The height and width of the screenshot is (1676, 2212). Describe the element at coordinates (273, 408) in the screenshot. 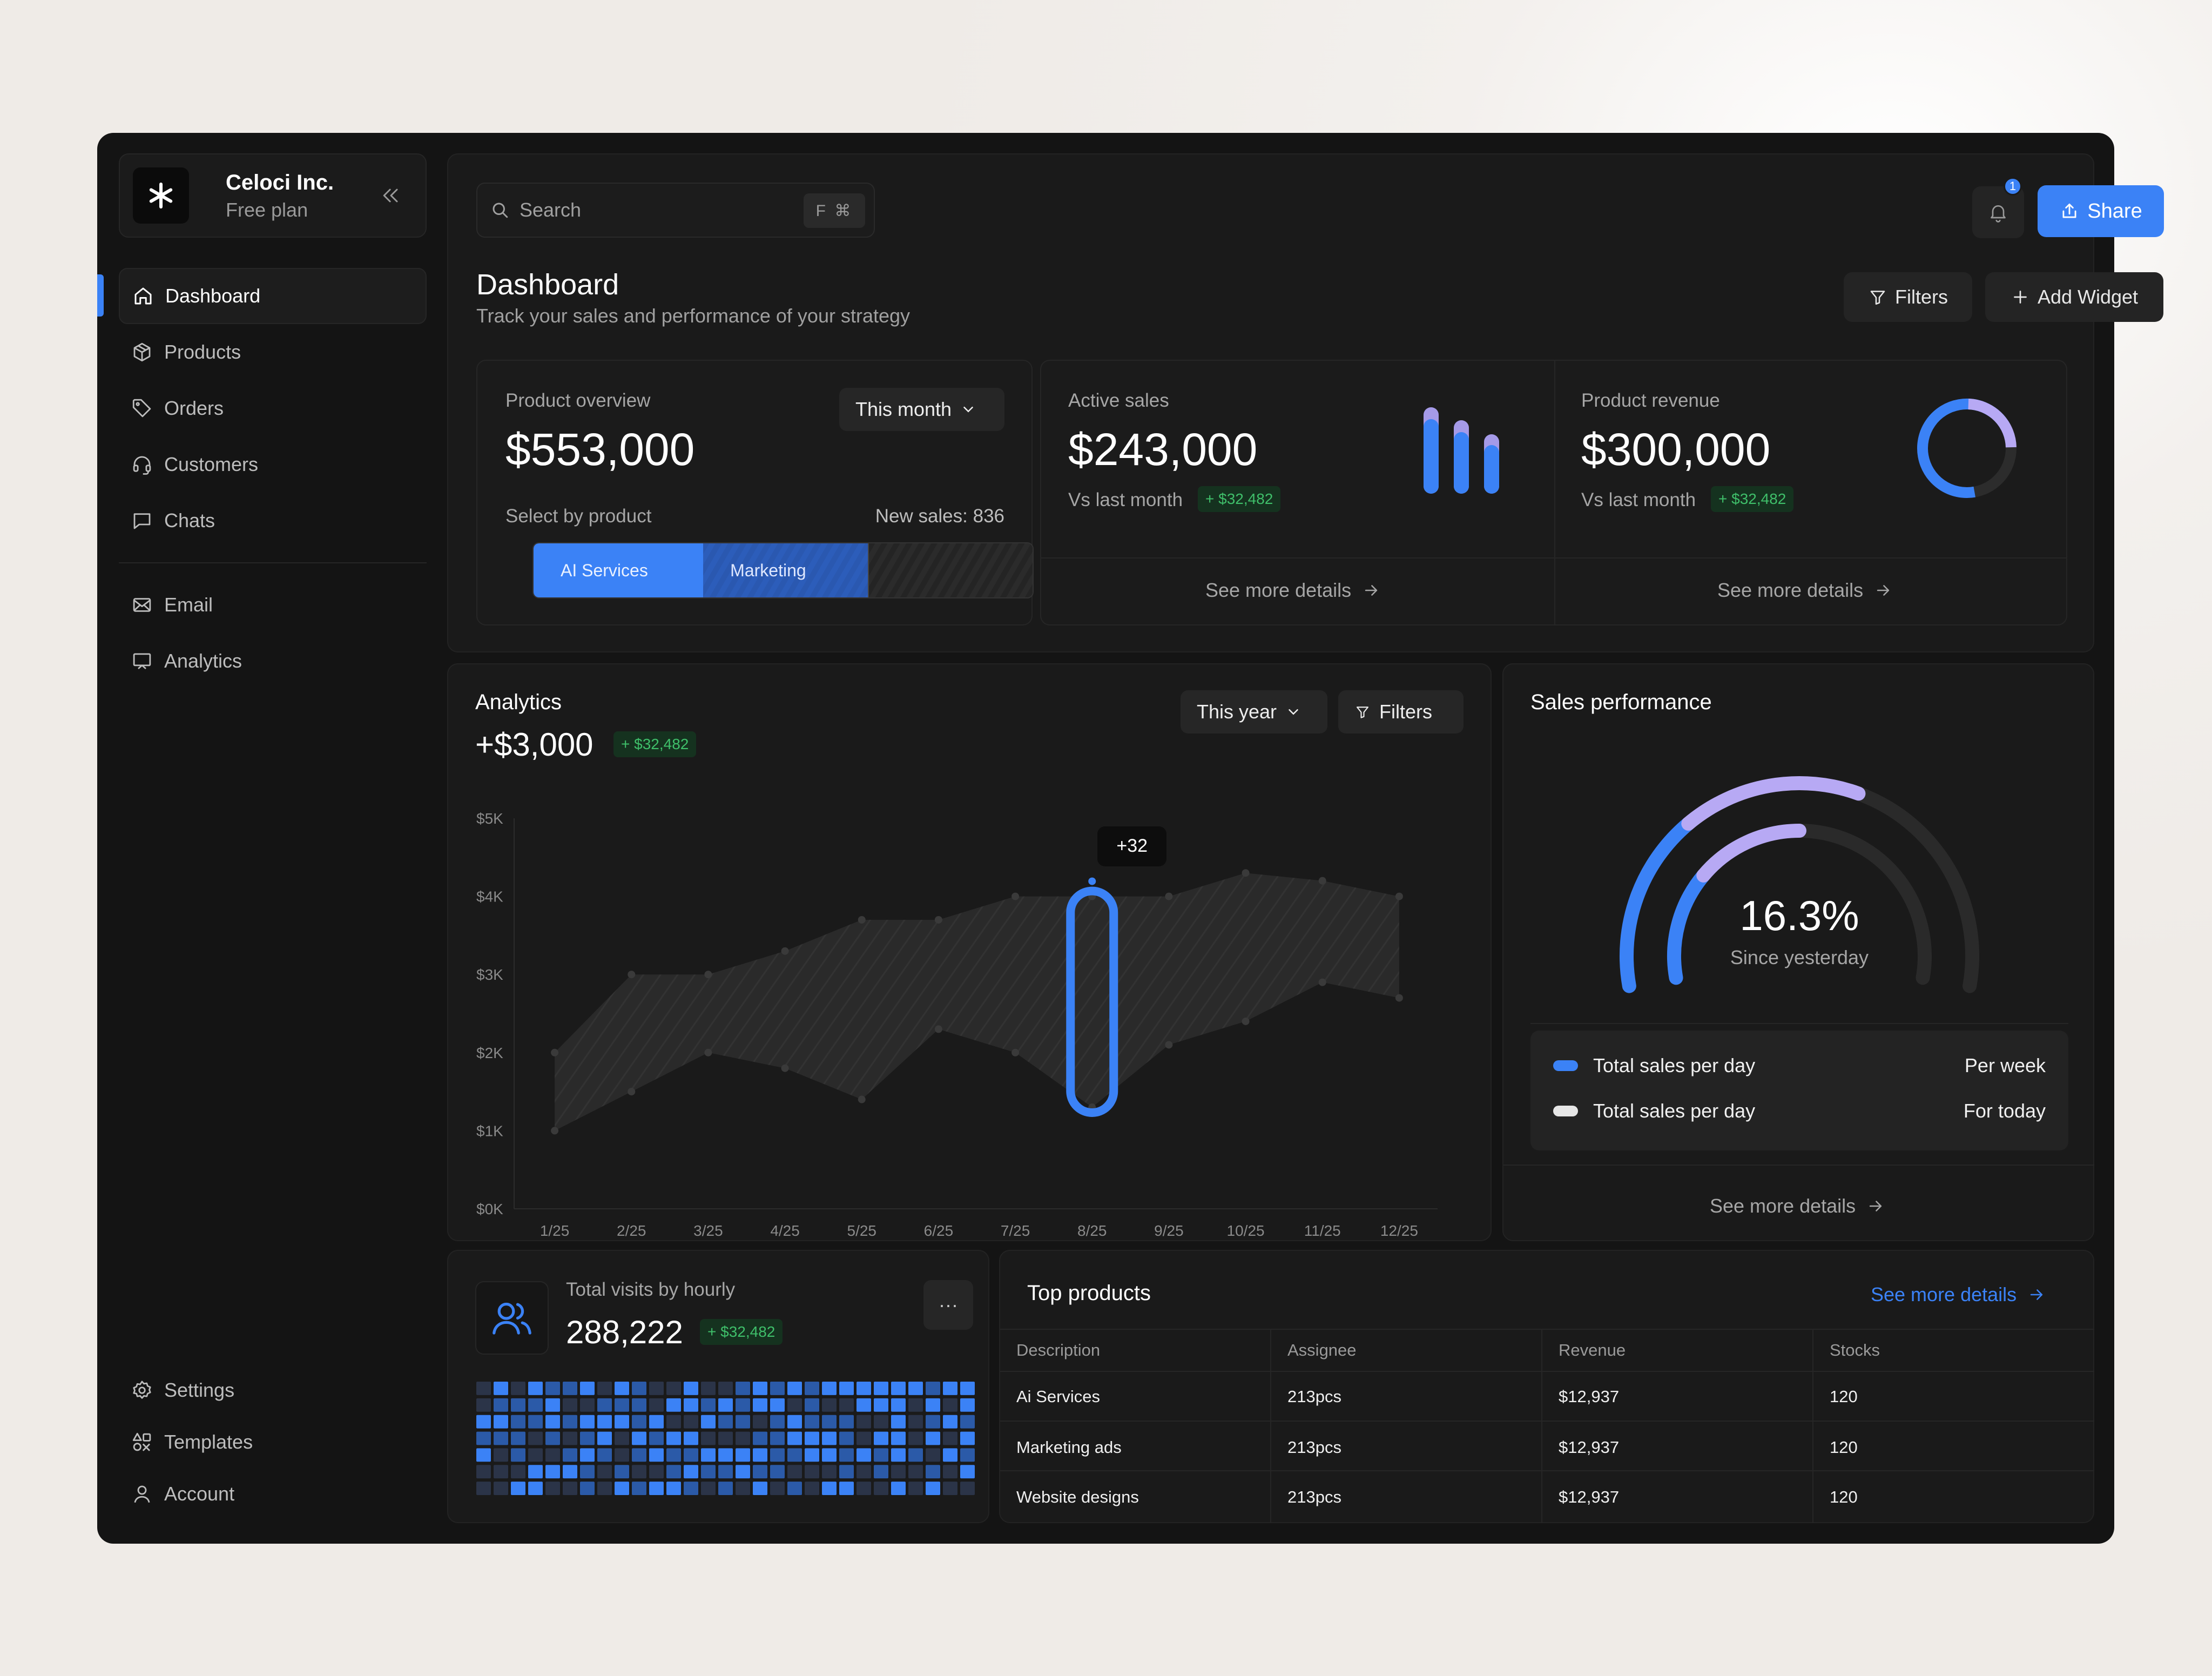

I see `sidebar-item-orders: Orders` at that location.